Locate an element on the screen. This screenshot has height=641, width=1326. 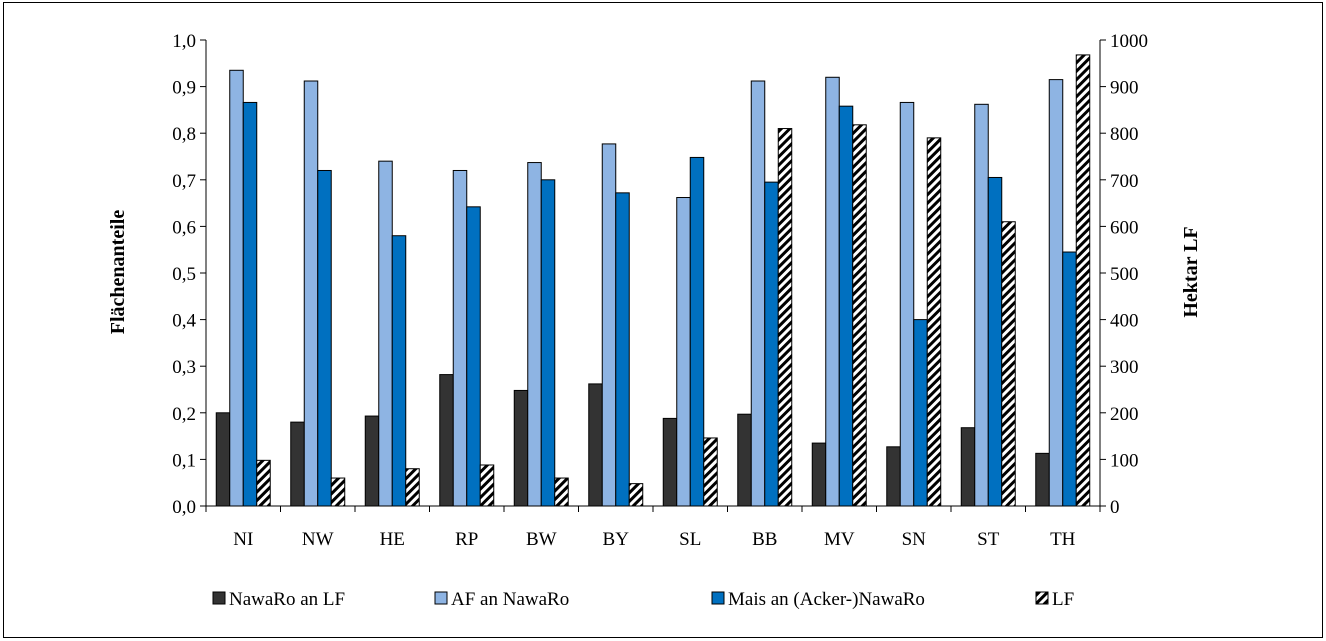
bar-af-an-nawaro-bw is located at coordinates (534, 334).